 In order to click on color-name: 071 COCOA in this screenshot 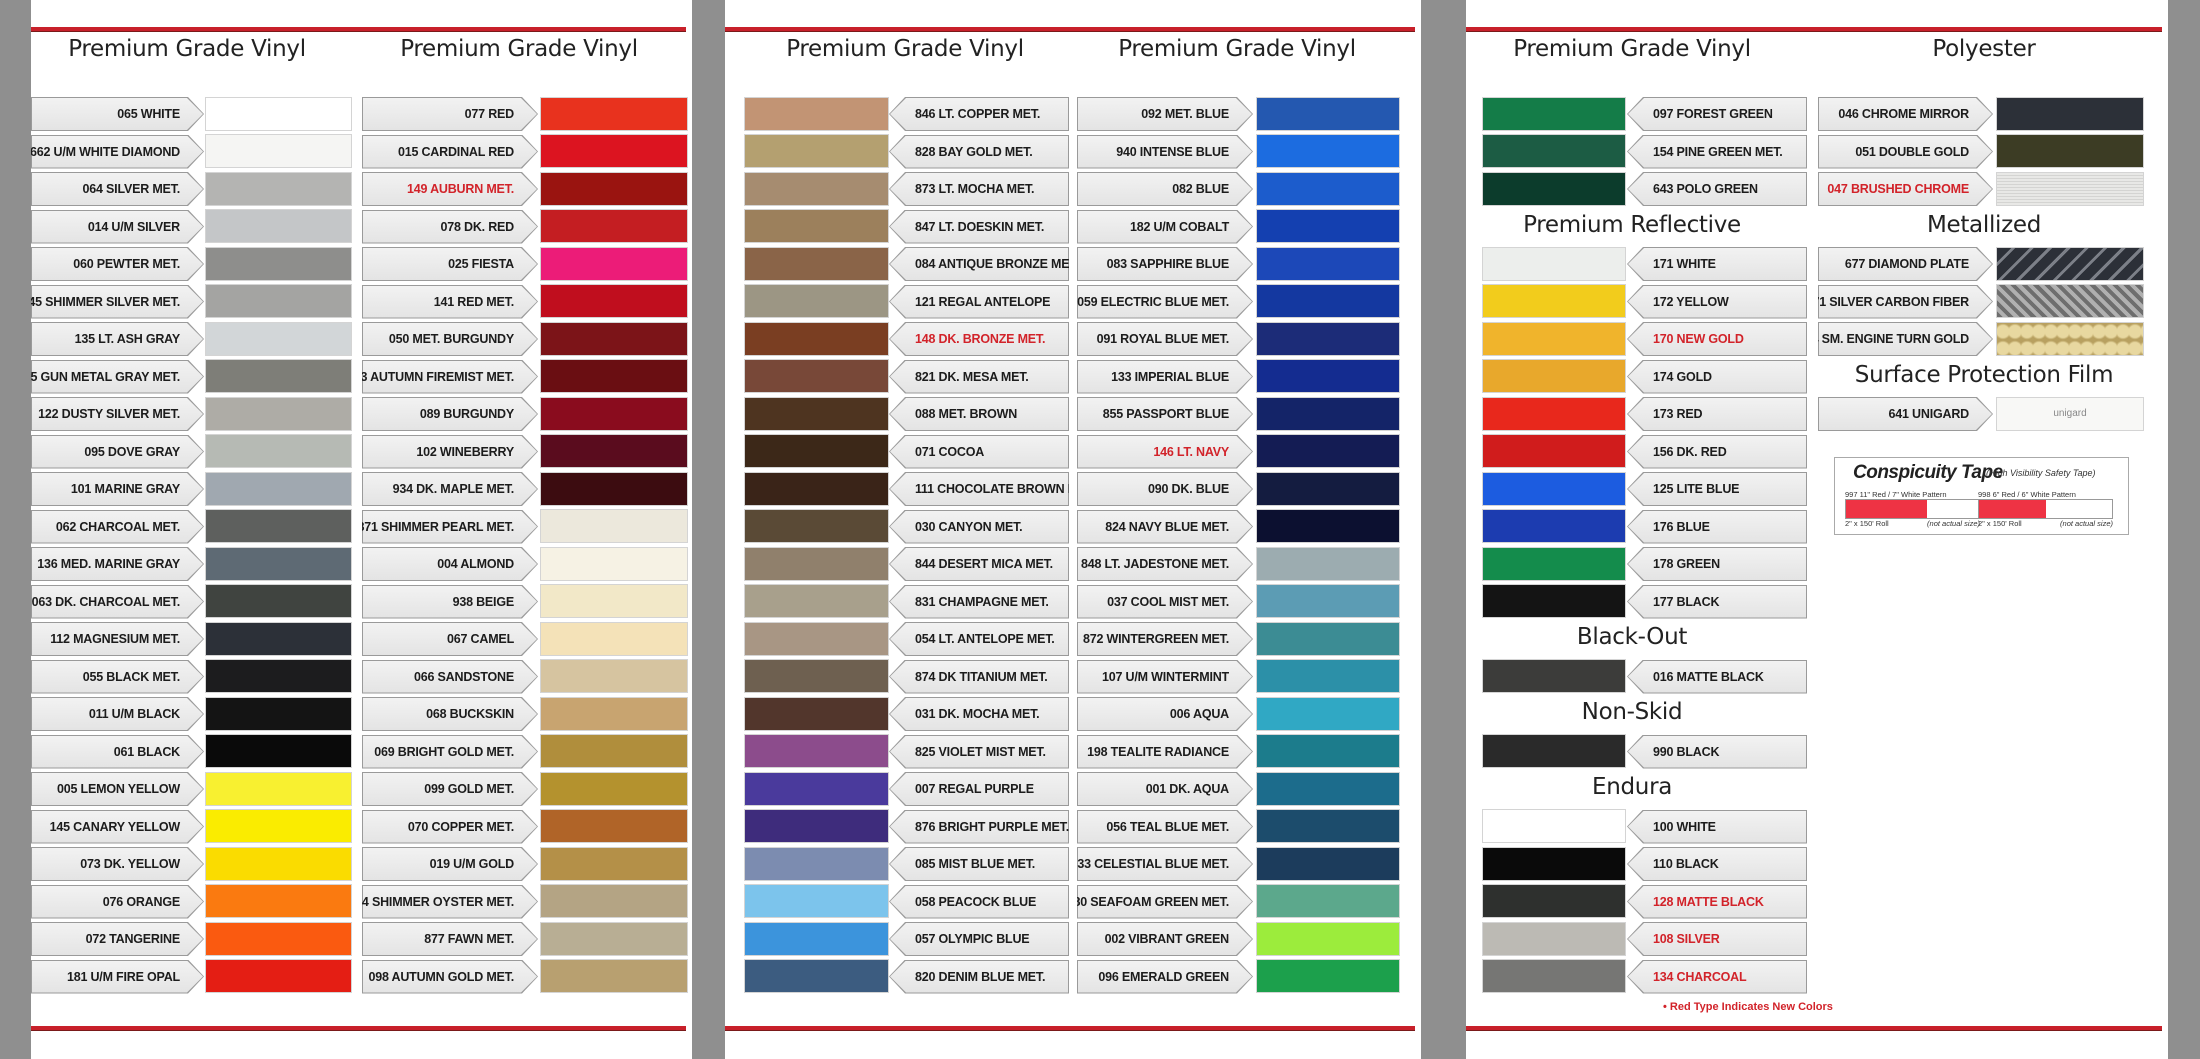, I will do `click(950, 451)`.